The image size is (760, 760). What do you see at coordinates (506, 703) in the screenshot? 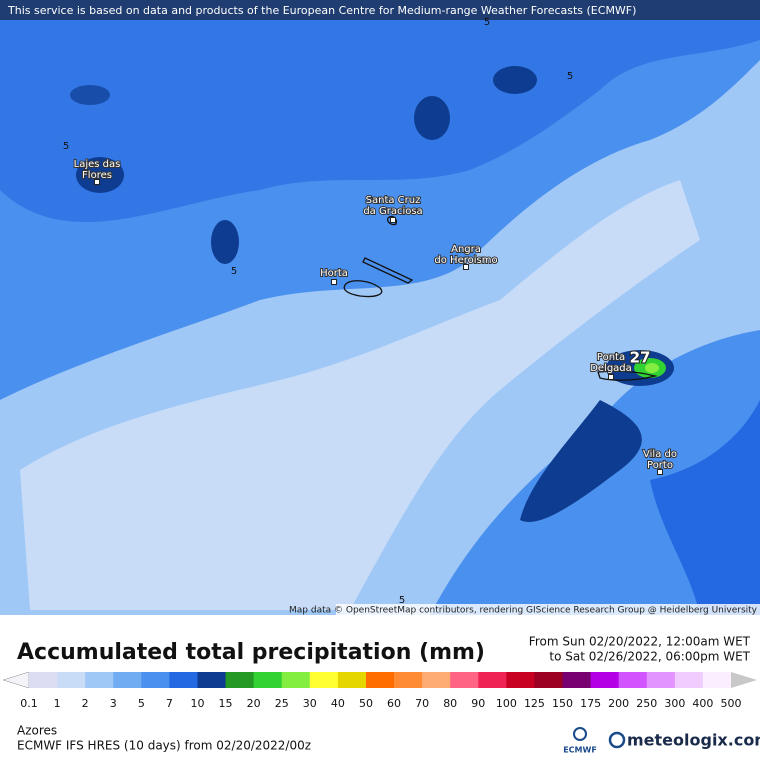
I see `legend-level: 100` at bounding box center [506, 703].